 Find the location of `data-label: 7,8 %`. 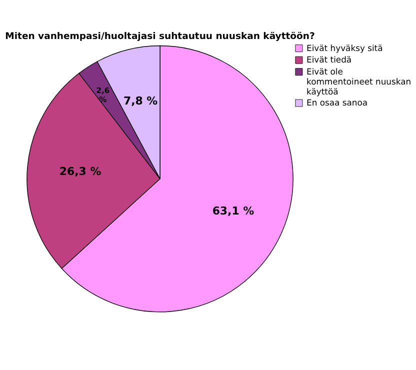

data-label: 7,8 % is located at coordinates (140, 101).